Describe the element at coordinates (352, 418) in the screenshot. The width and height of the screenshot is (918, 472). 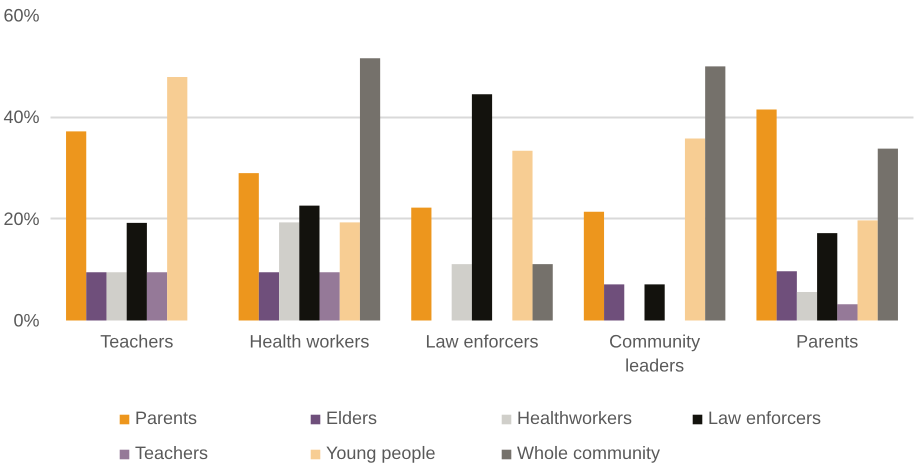
I see `legend-label: Elders` at that location.